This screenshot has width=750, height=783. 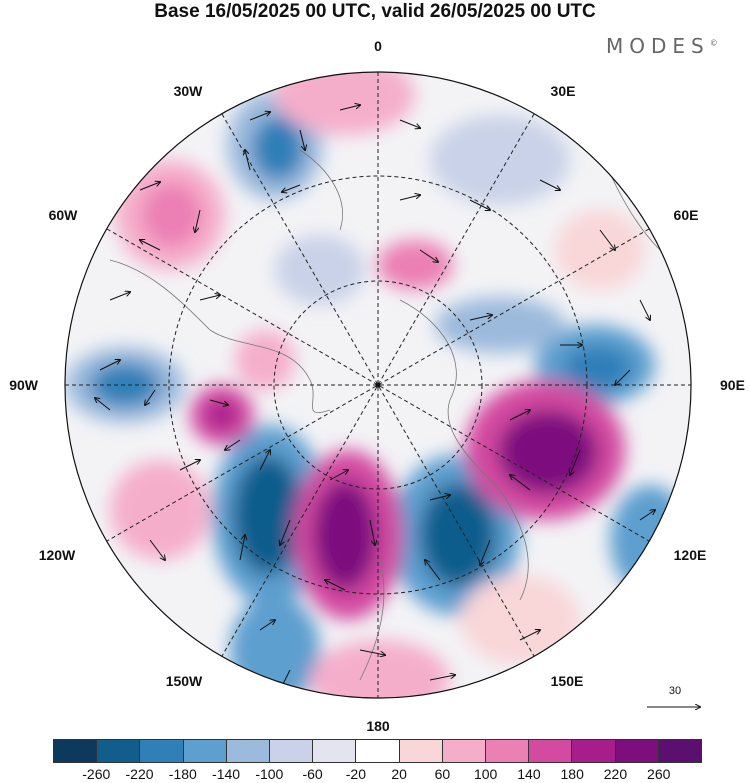 What do you see at coordinates (442, 774) in the screenshot?
I see `colorbar-tick-label: 60` at bounding box center [442, 774].